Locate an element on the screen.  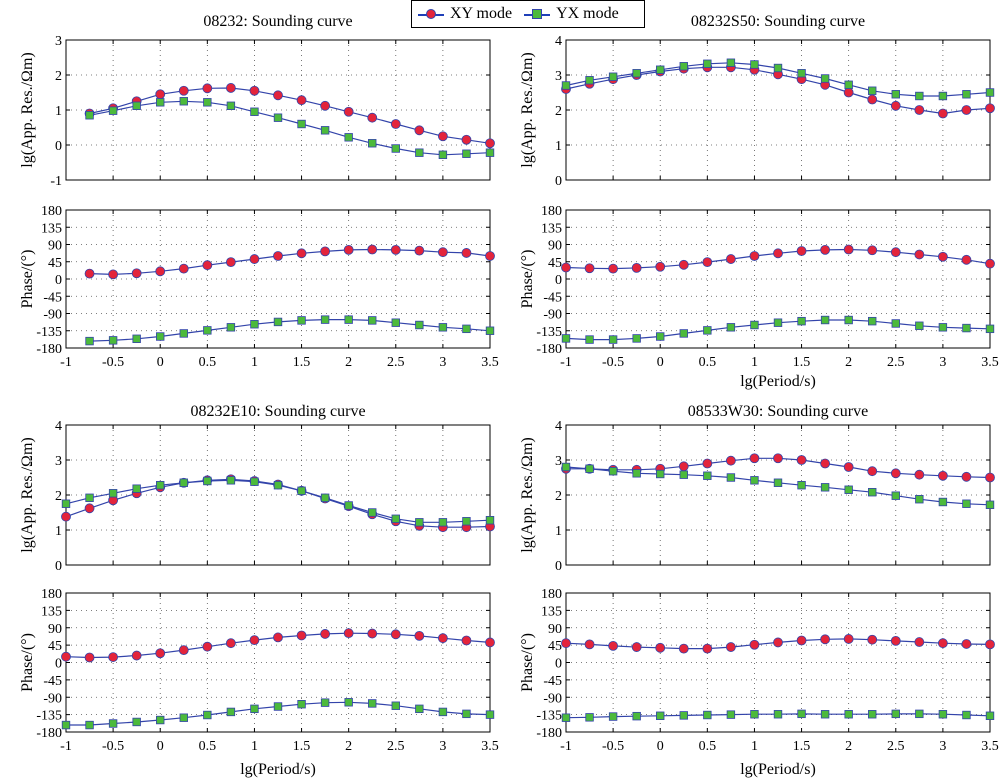
phase-xtick-label: 0.5 is located at coordinates (208, 746).